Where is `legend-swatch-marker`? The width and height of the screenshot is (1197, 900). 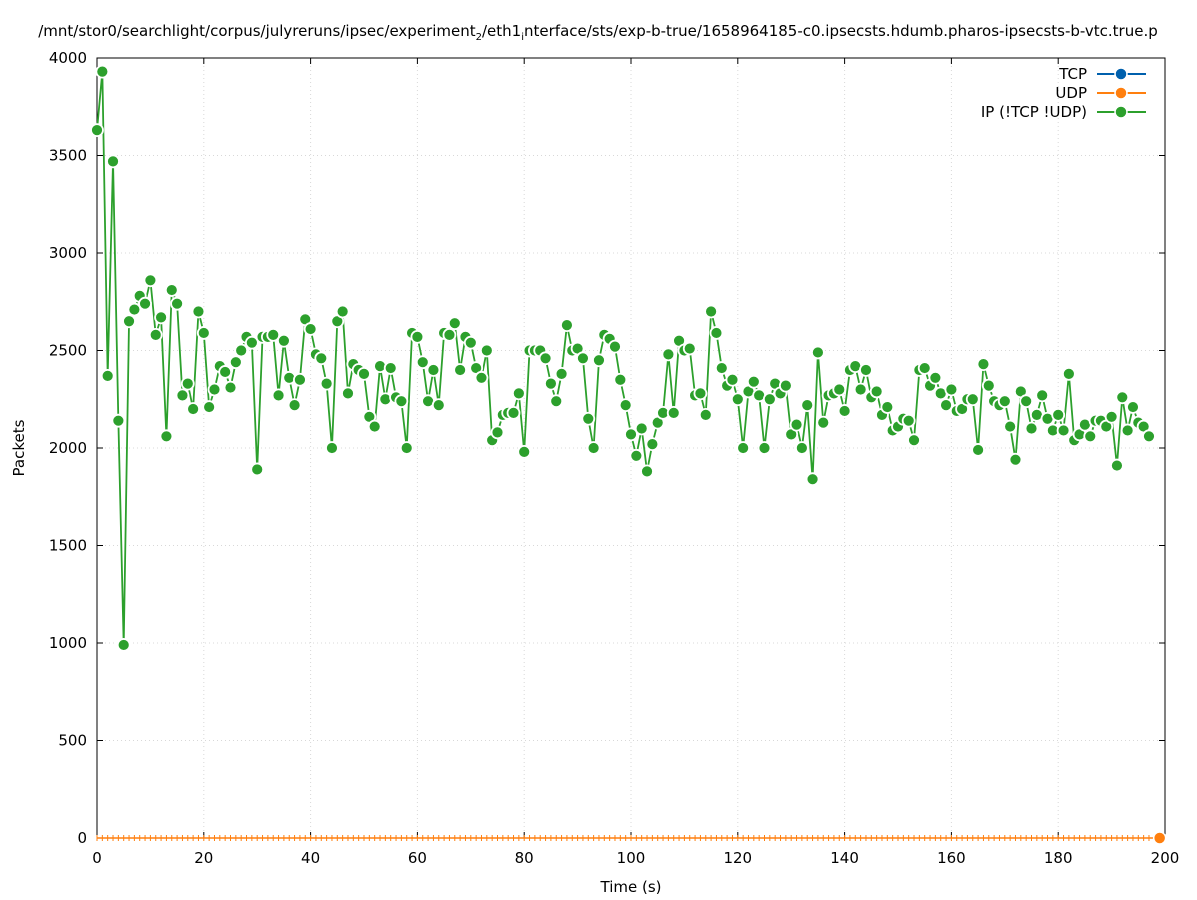 legend-swatch-marker is located at coordinates (1121, 93).